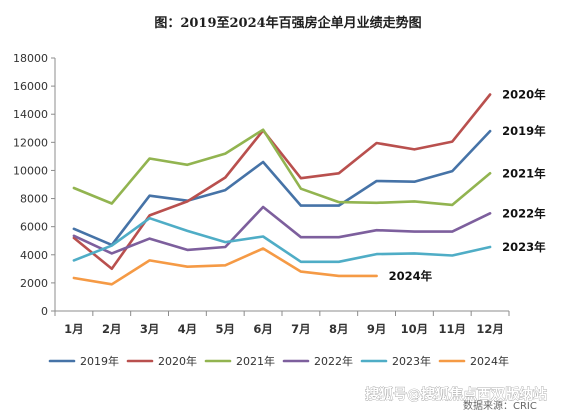 This screenshot has width=577, height=413. Describe the element at coordinates (99, 361) in the screenshot. I see `legend-label: 2019年` at that location.